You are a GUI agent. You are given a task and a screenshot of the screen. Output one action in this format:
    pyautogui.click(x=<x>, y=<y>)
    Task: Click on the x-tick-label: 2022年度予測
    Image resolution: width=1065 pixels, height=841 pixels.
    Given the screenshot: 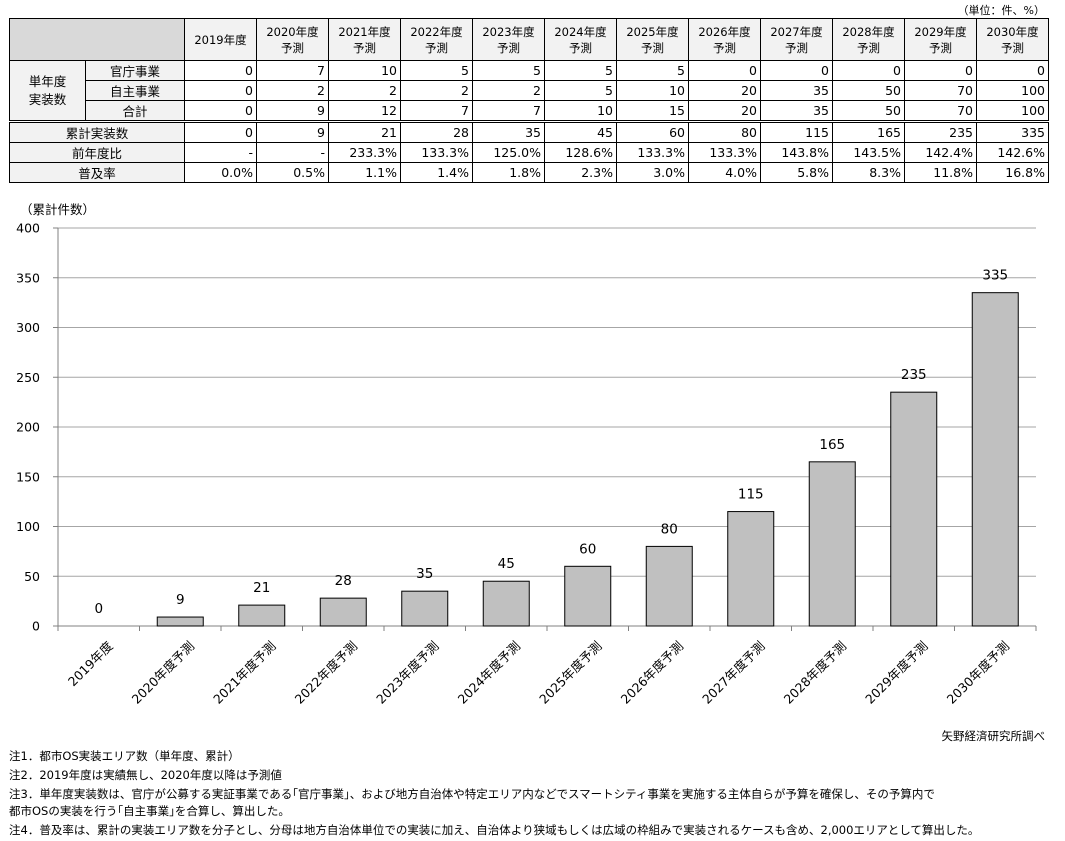 What is the action you would take?
    pyautogui.click(x=326, y=672)
    